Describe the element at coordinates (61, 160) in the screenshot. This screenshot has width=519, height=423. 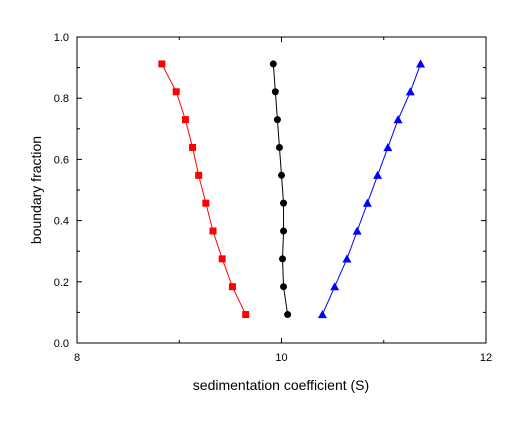
I see `y-tick-label: 0.6` at that location.